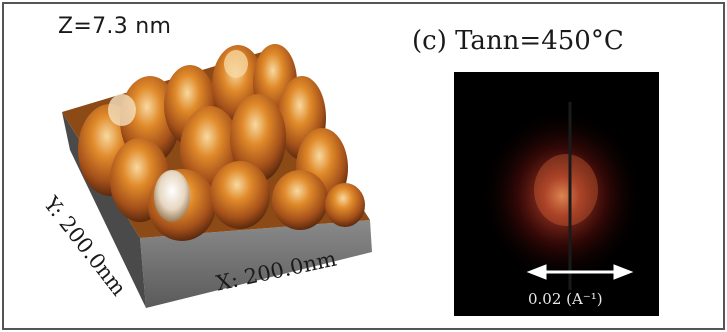 The image size is (727, 332). Describe the element at coordinates (518, 41) in the screenshot. I see `panel-title: (c) Tann=450°C` at that location.